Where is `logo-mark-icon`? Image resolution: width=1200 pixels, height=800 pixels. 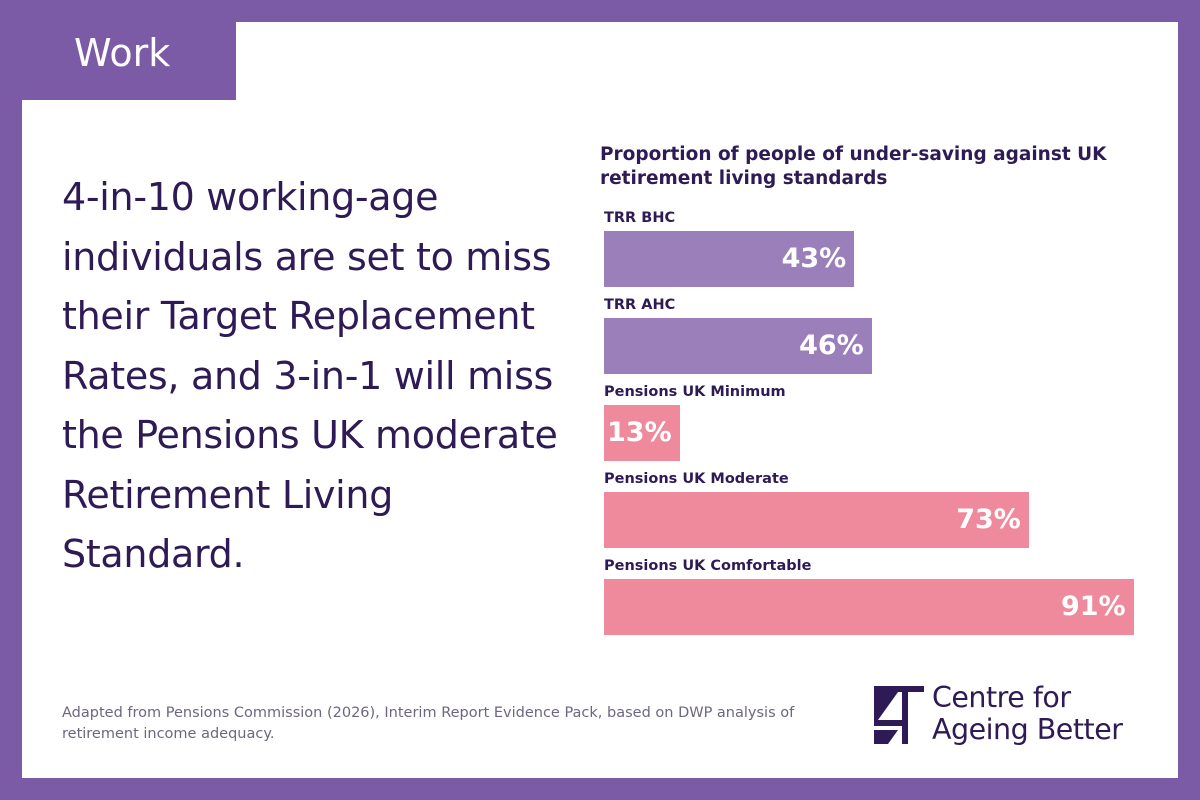 logo-mark-icon is located at coordinates (899, 715).